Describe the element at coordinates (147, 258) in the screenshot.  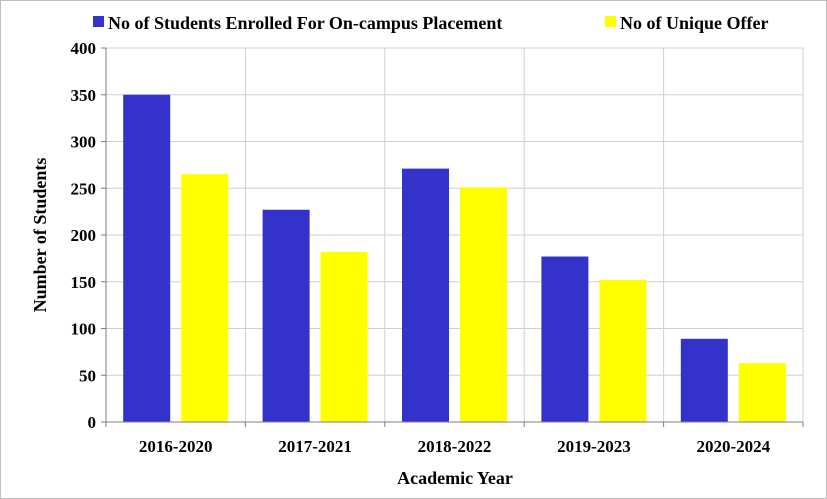
I see `bar-enrolled-2016-2020` at that location.